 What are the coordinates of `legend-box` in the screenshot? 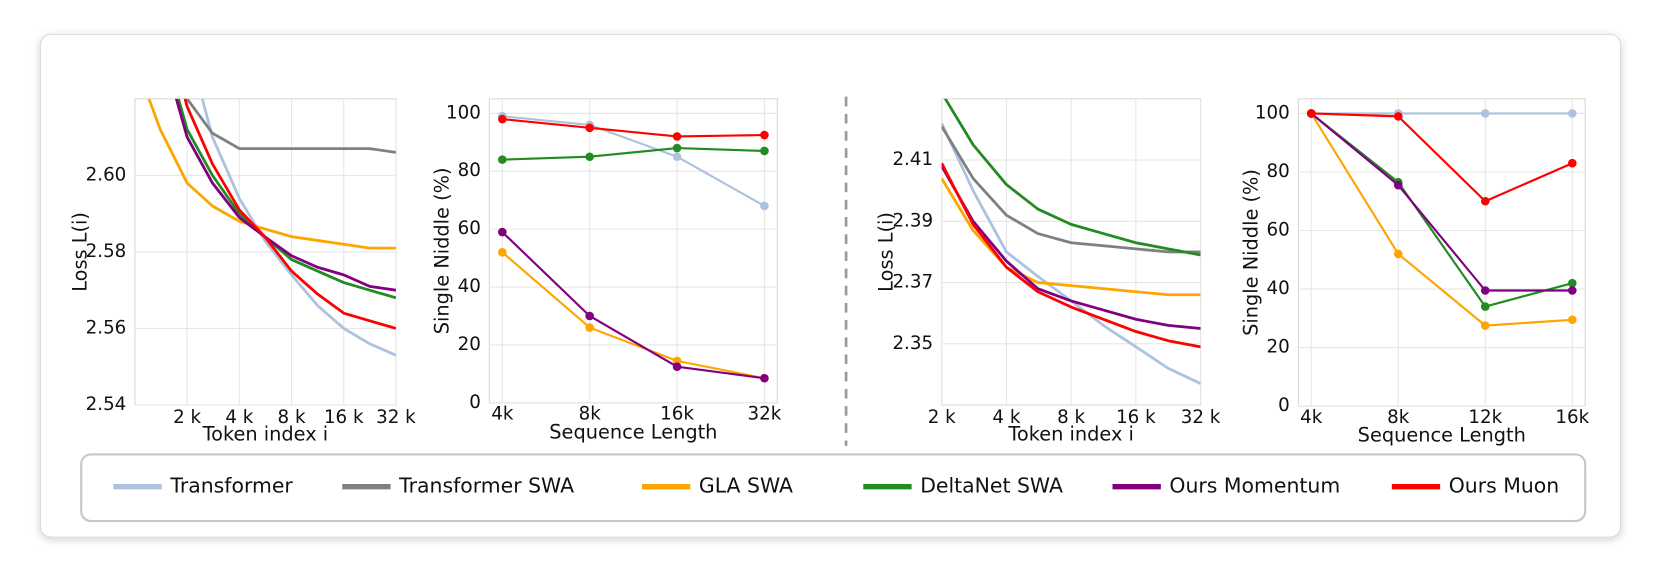 It's located at (833, 488).